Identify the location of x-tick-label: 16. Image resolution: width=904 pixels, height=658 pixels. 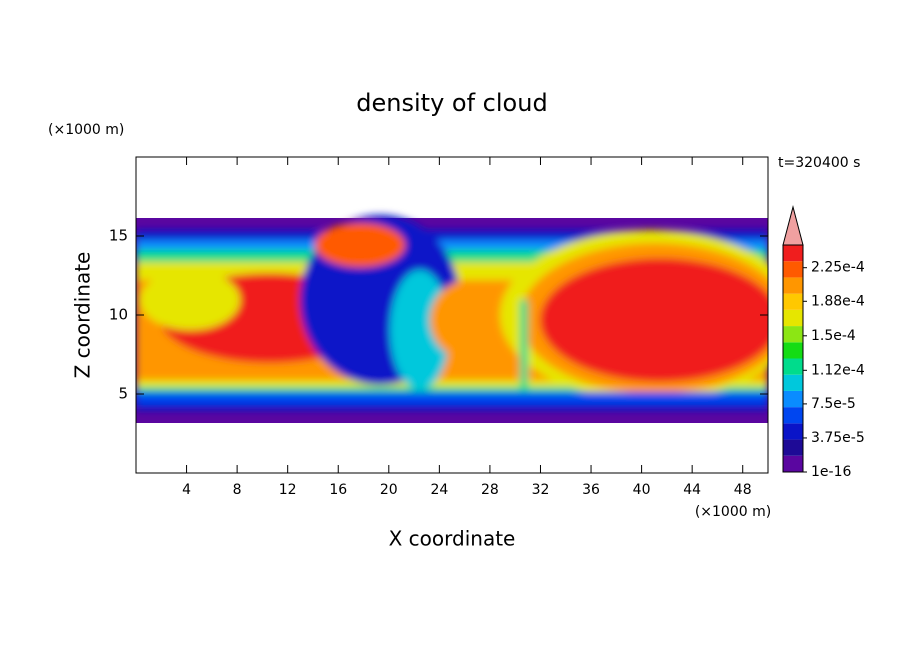
(338, 490).